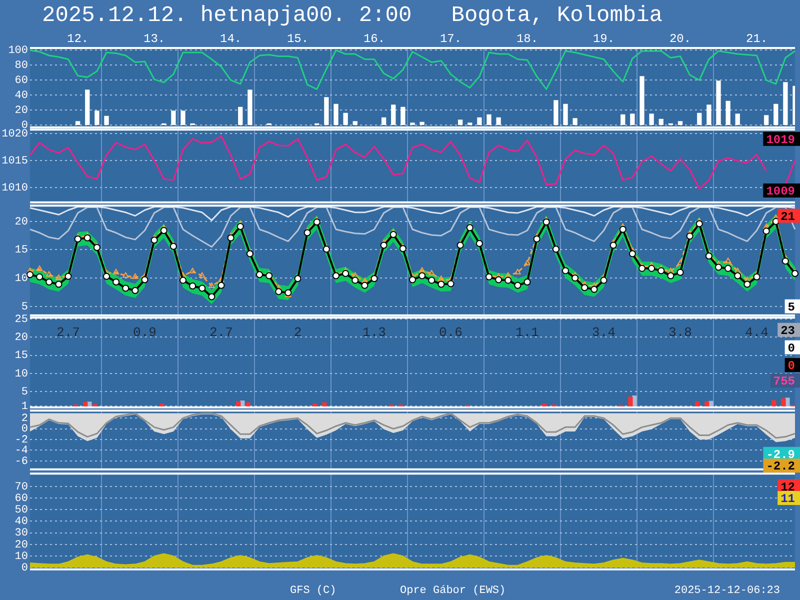  Describe the element at coordinates (527, 39) in the screenshot. I see `x-tick-label: 18.` at that location.